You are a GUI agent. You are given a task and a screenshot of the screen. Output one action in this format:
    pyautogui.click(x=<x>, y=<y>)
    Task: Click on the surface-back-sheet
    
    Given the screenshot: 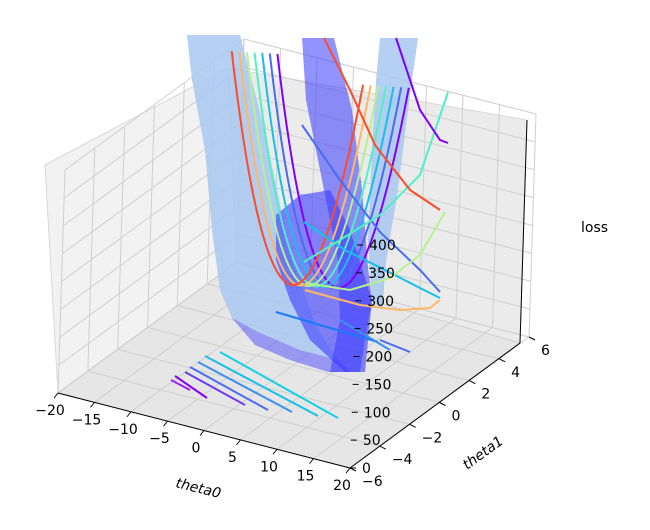 What is the action you would take?
    pyautogui.click(x=262, y=197)
    